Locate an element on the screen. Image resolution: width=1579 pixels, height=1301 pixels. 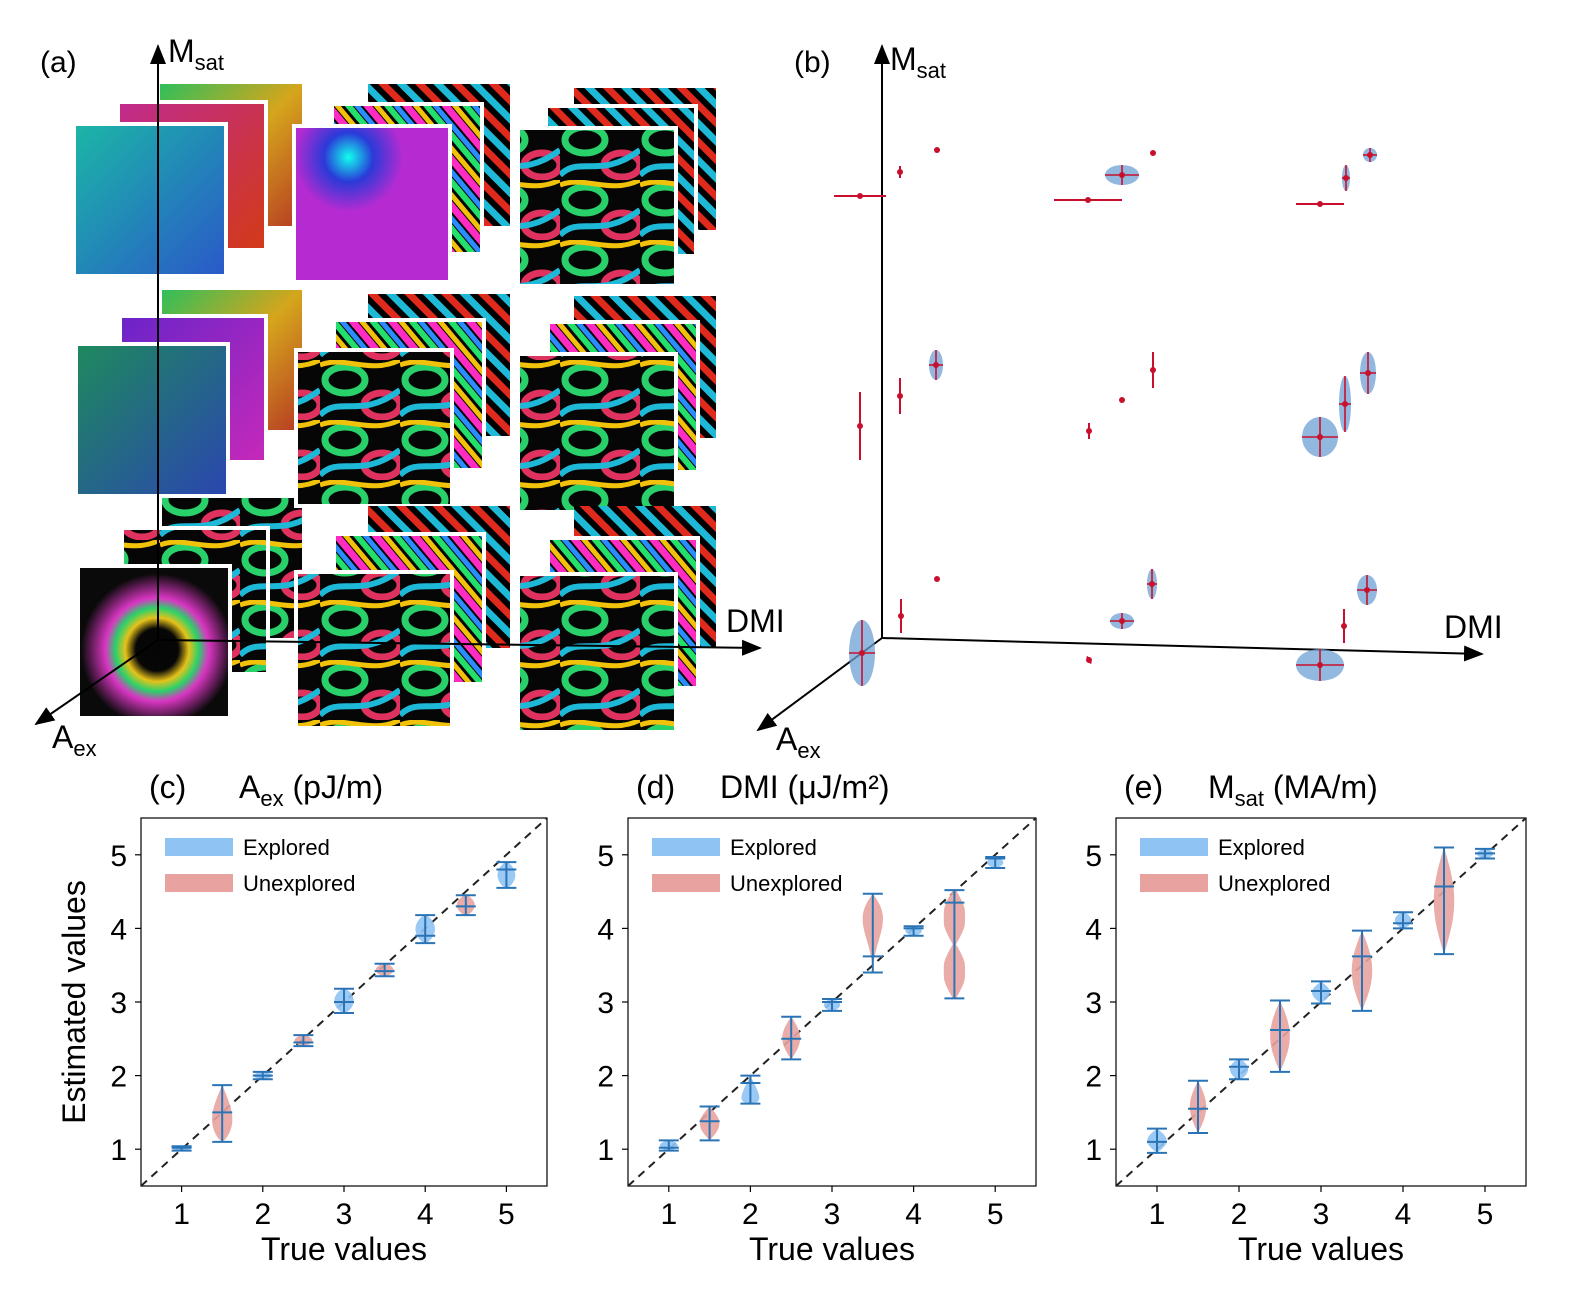
title-sub: ex is located at coordinates (271, 798).